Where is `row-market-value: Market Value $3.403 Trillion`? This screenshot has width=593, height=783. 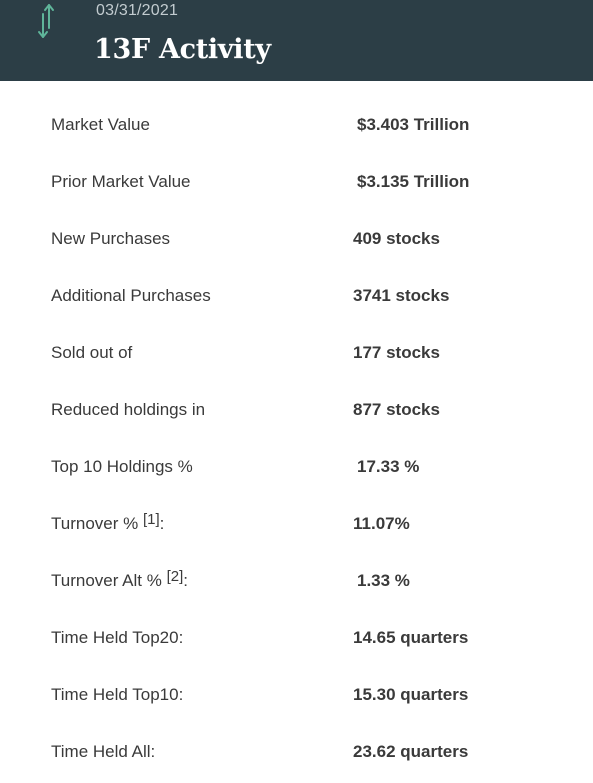 row-market-value: Market Value $3.403 Trillion is located at coordinates (296, 109).